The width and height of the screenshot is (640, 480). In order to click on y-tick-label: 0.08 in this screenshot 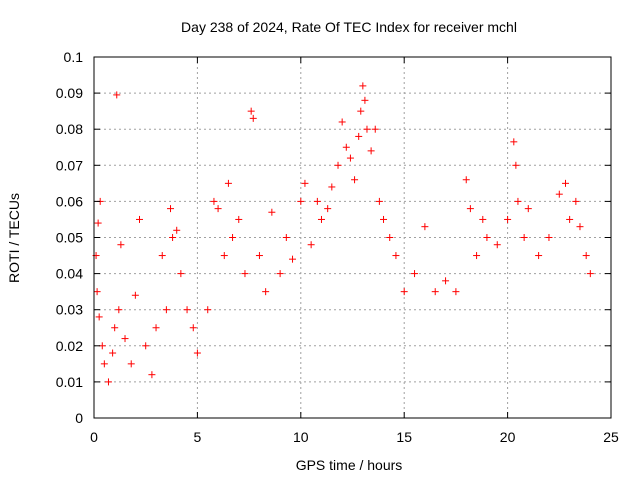, I will do `click(69, 129)`.